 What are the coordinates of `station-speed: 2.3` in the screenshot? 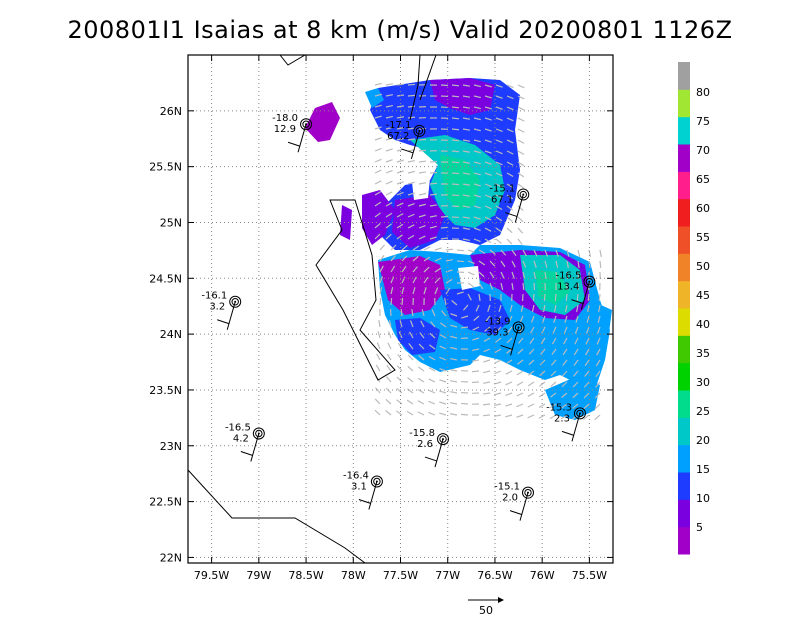 It's located at (562, 418).